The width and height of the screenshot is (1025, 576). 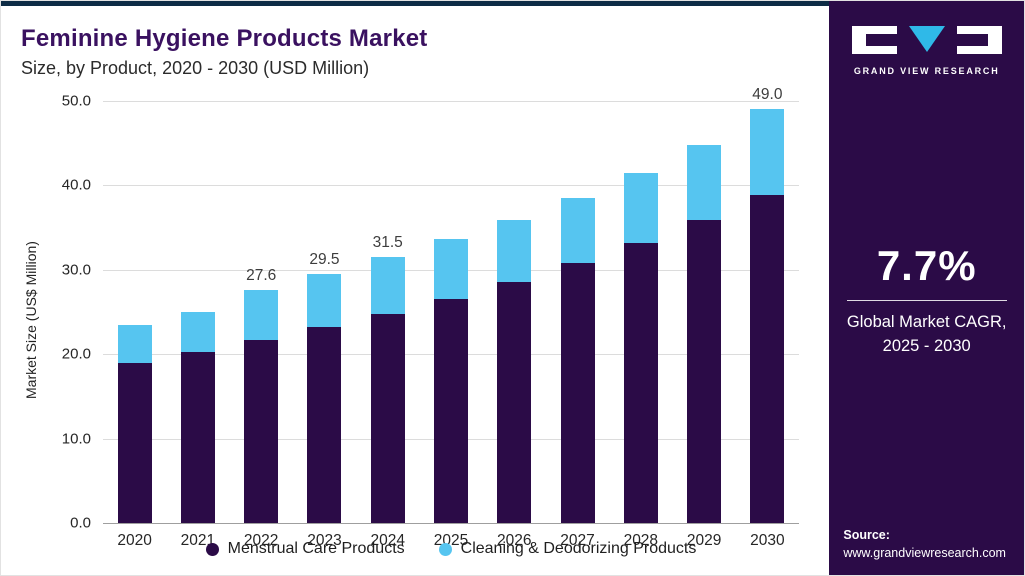 What do you see at coordinates (224, 38) in the screenshot?
I see `page-title: Feminine Hygiene Products Market` at bounding box center [224, 38].